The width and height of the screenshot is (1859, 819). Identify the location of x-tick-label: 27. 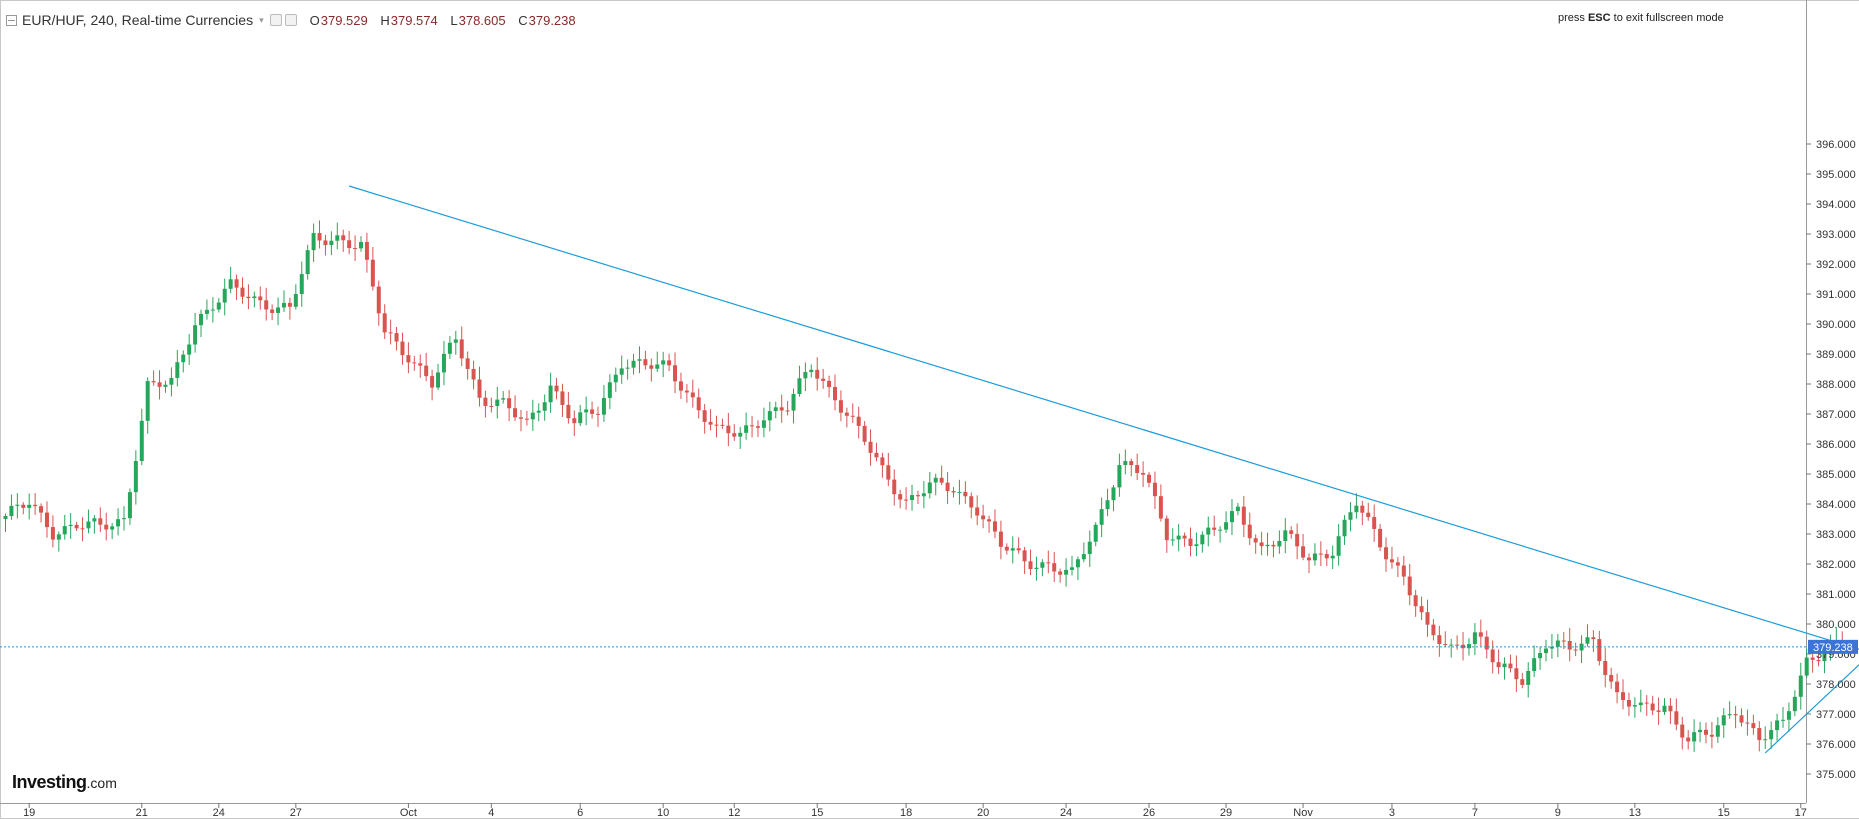
(296, 813).